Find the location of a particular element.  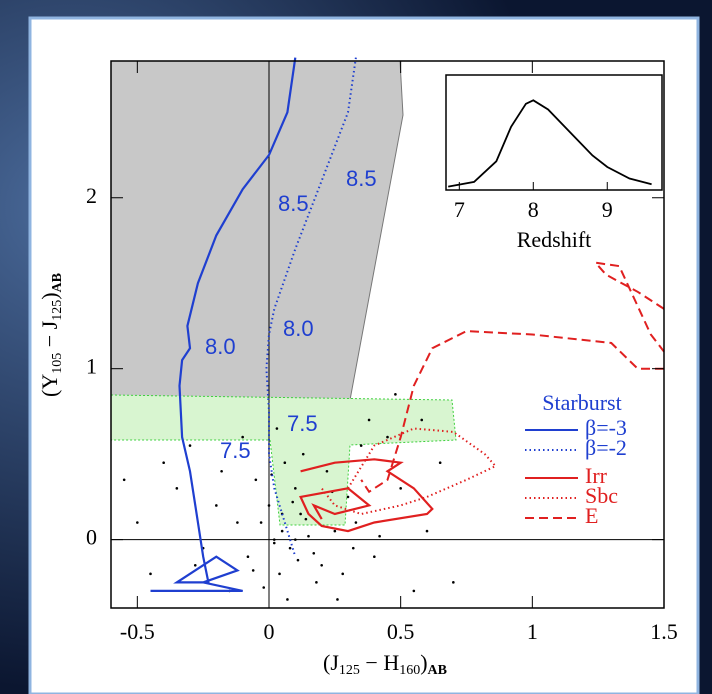

x-tick-label: 0.5 is located at coordinates (401, 631).